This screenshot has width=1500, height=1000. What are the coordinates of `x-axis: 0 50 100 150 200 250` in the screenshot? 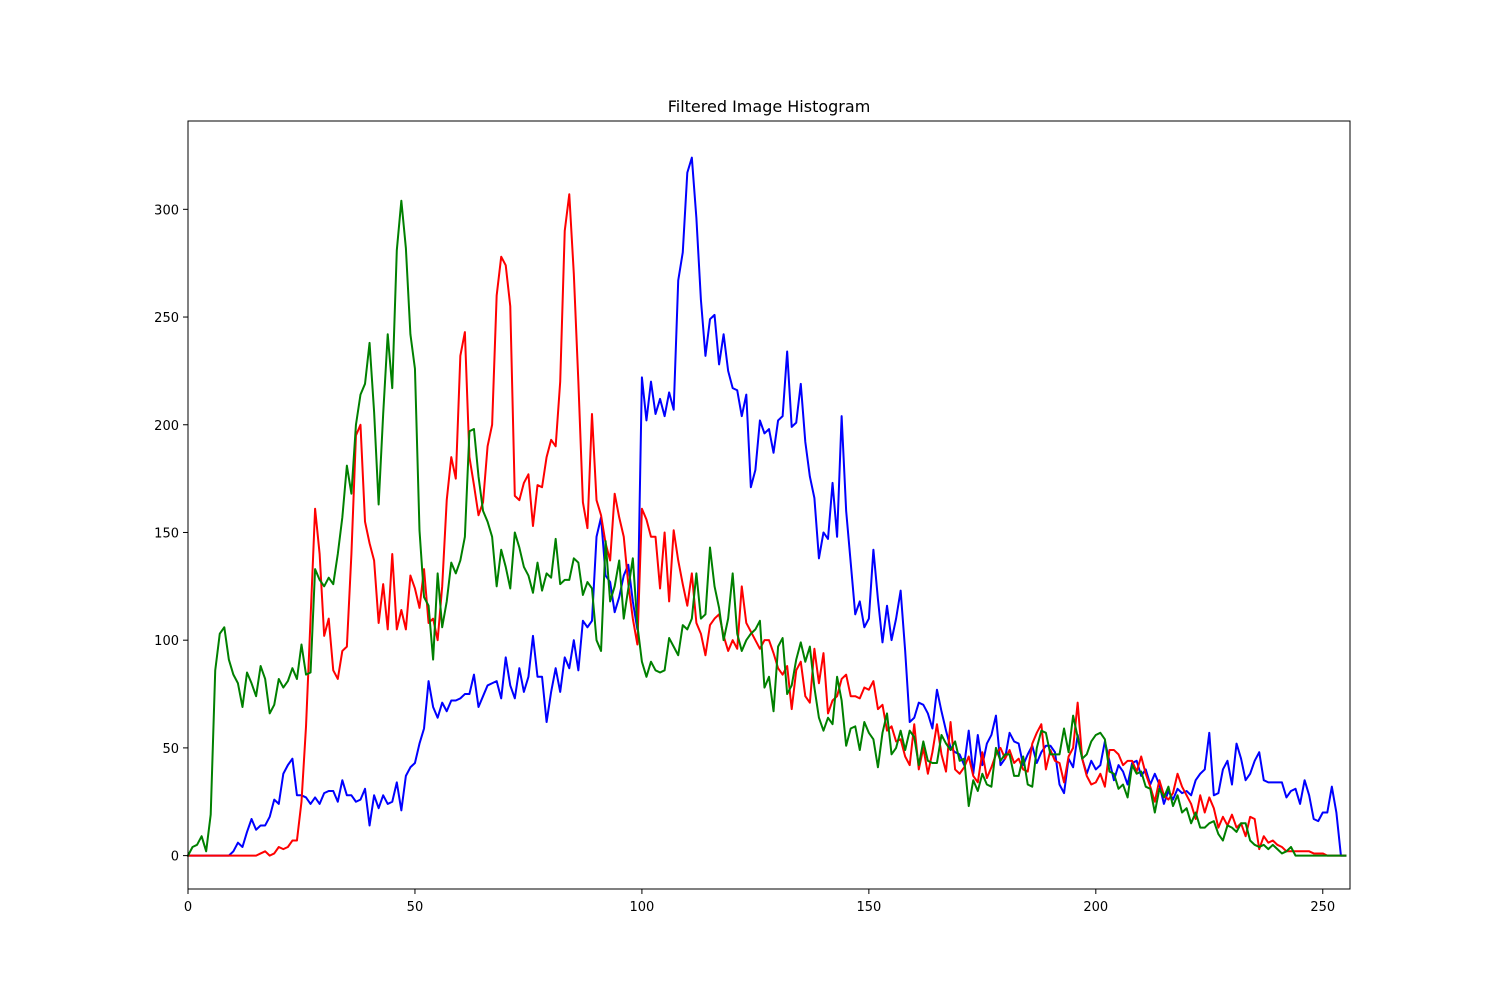 It's located at (759, 902).